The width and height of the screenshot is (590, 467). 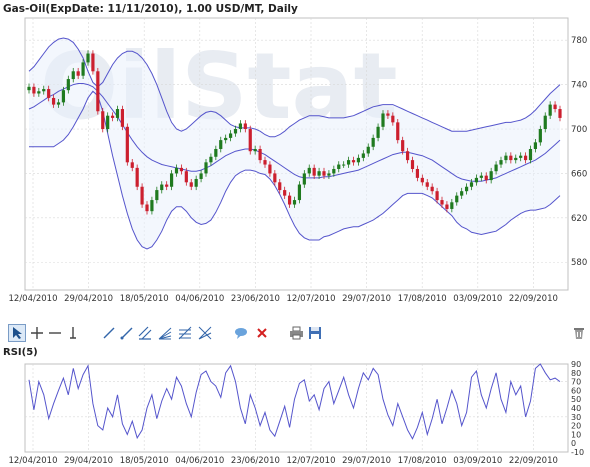 I want to click on fibonacci-fan-tool, so click(x=165, y=333).